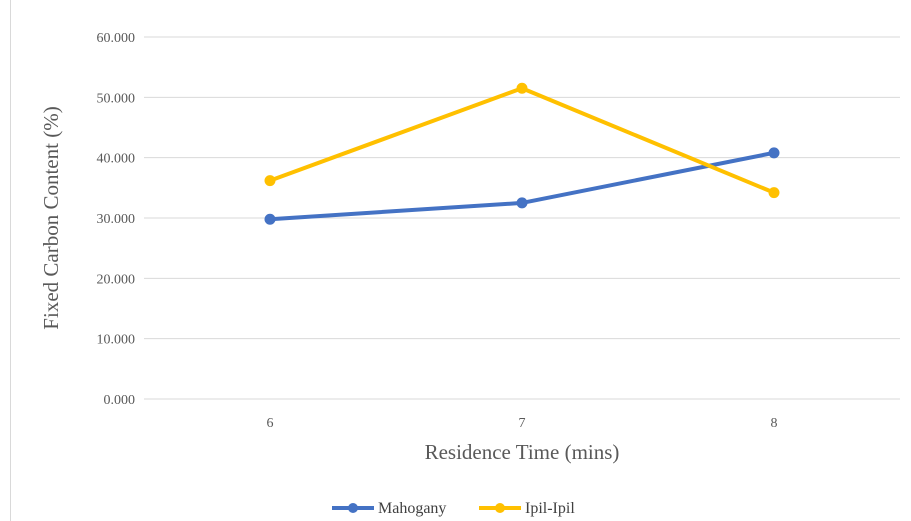  I want to click on series-ipil-ipil, so click(522, 140).